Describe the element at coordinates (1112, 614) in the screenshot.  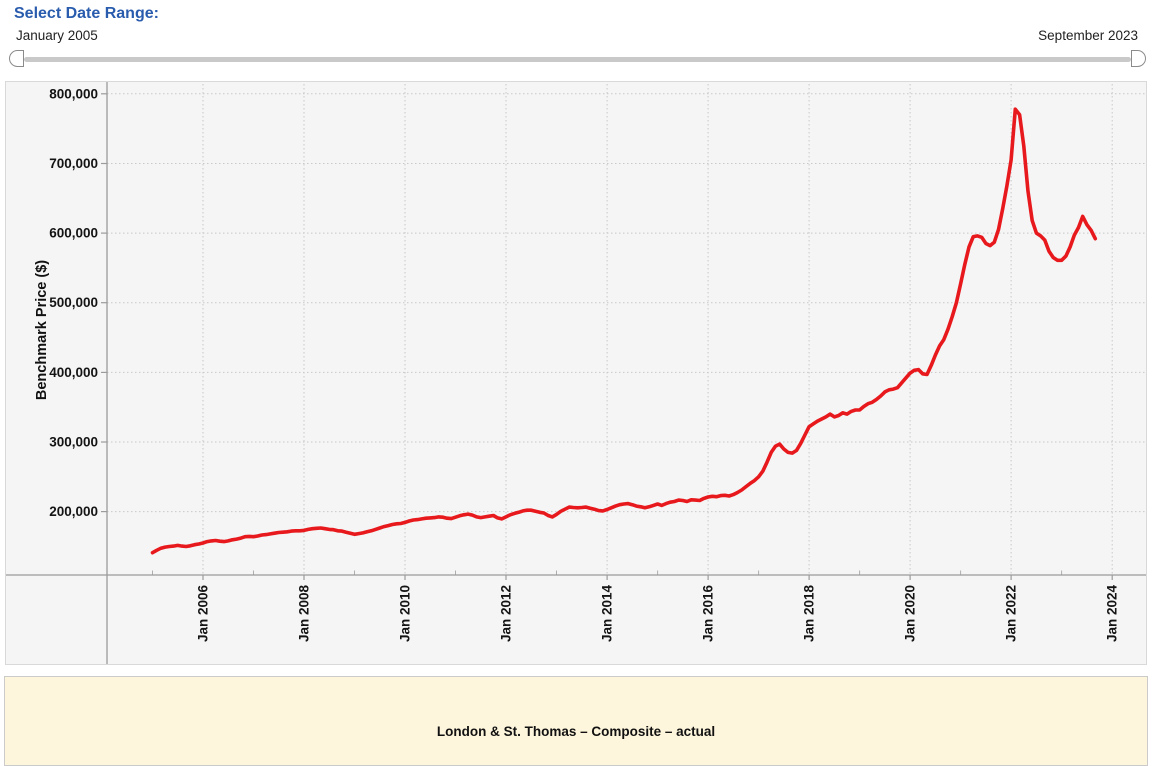
I see `x-tick-label: Jan 2024` at that location.